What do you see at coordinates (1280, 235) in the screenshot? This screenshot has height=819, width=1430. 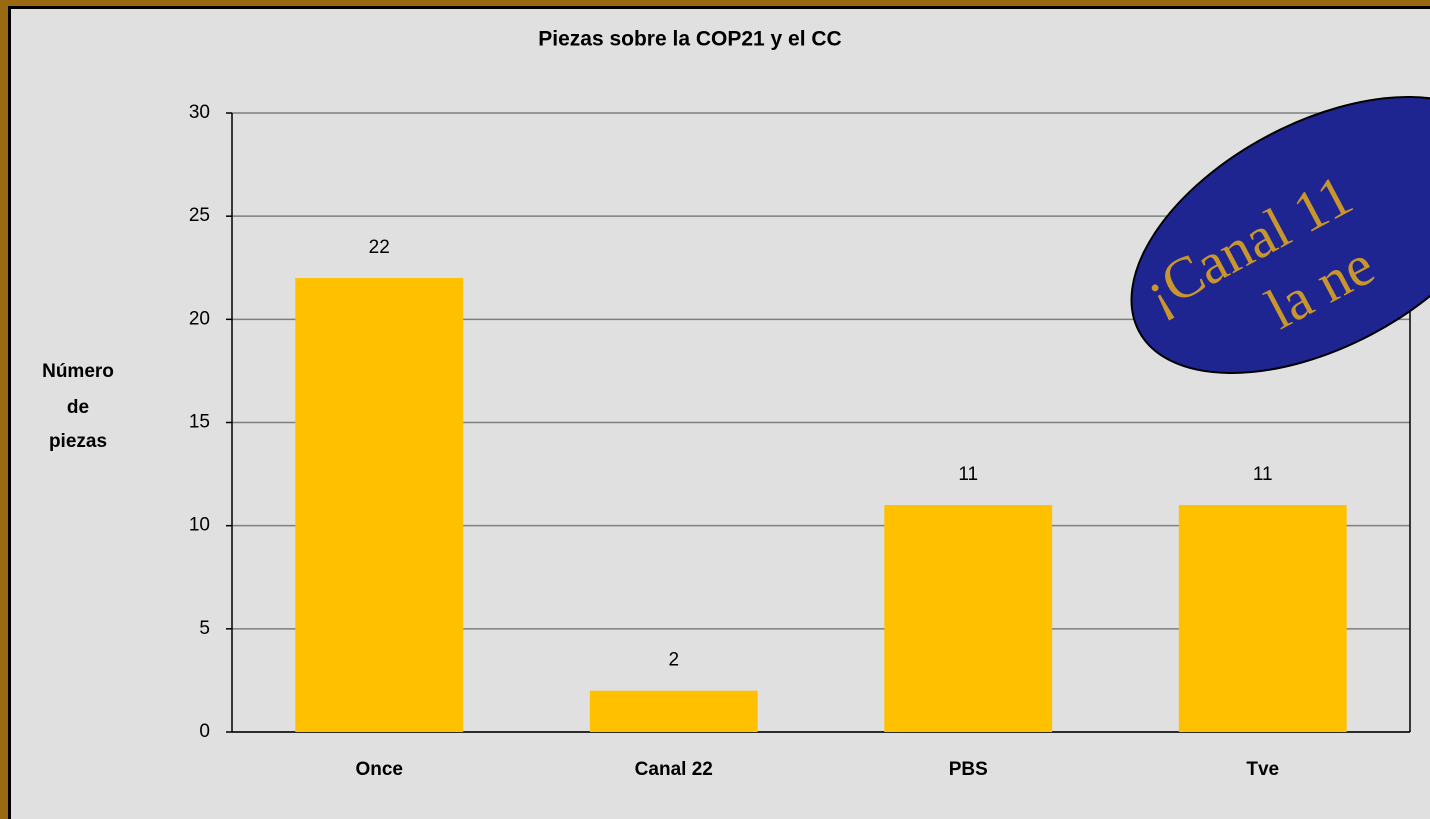 I see `annotation-ellipse` at bounding box center [1280, 235].